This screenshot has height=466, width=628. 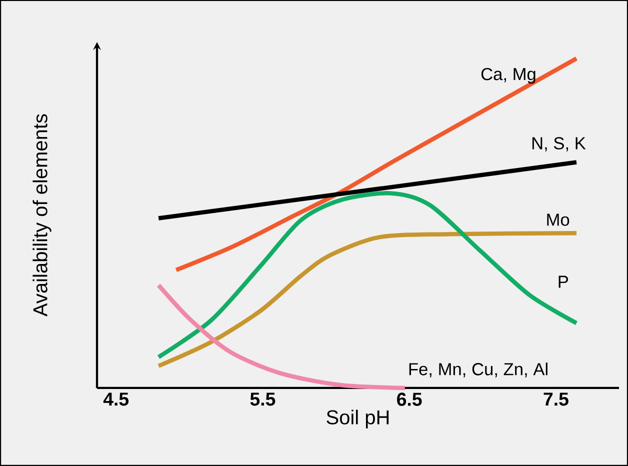 I want to click on x-axis-title: Soil pH, so click(x=357, y=419).